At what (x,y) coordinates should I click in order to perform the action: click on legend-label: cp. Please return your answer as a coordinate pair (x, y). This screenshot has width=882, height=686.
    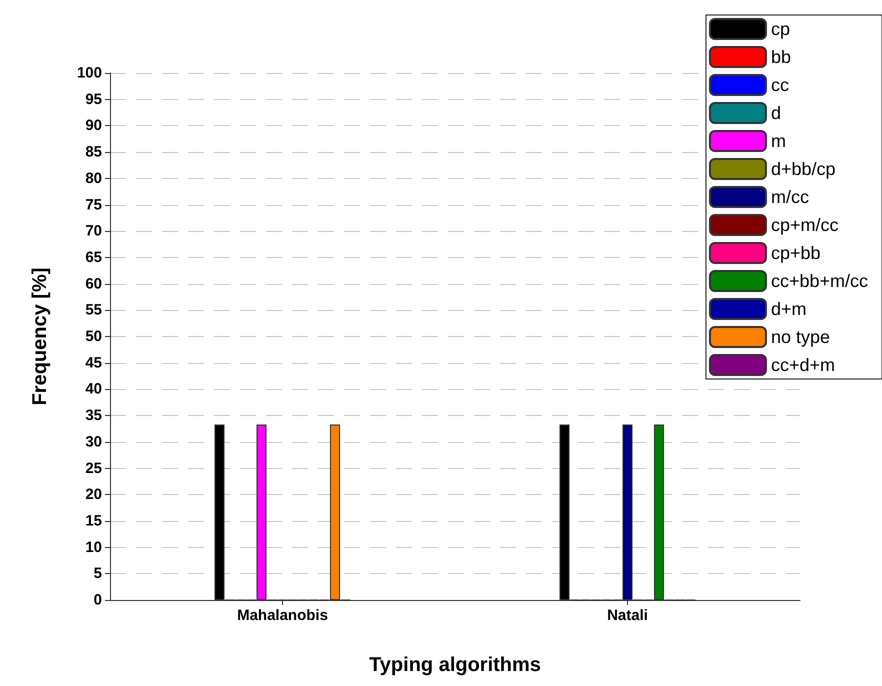
    Looking at the image, I should click on (780, 29).